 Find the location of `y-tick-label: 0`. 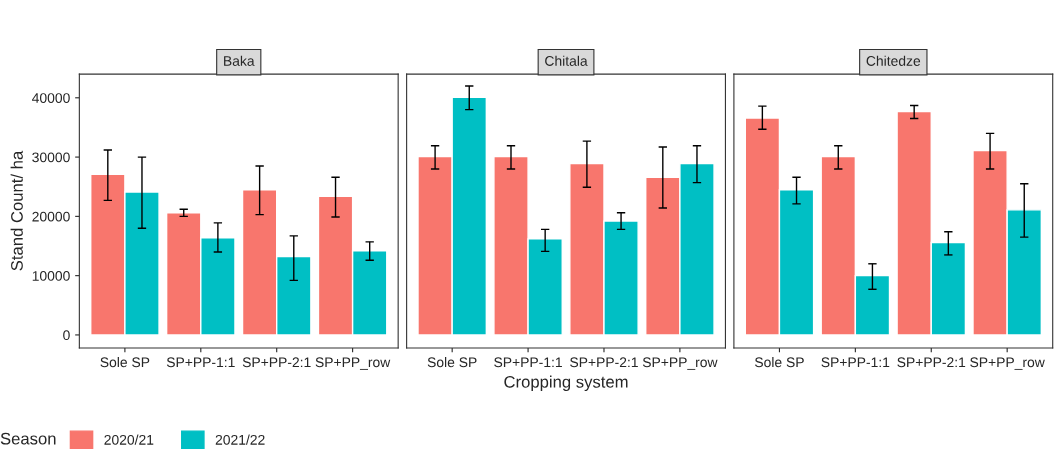

y-tick-label: 0 is located at coordinates (66, 335).